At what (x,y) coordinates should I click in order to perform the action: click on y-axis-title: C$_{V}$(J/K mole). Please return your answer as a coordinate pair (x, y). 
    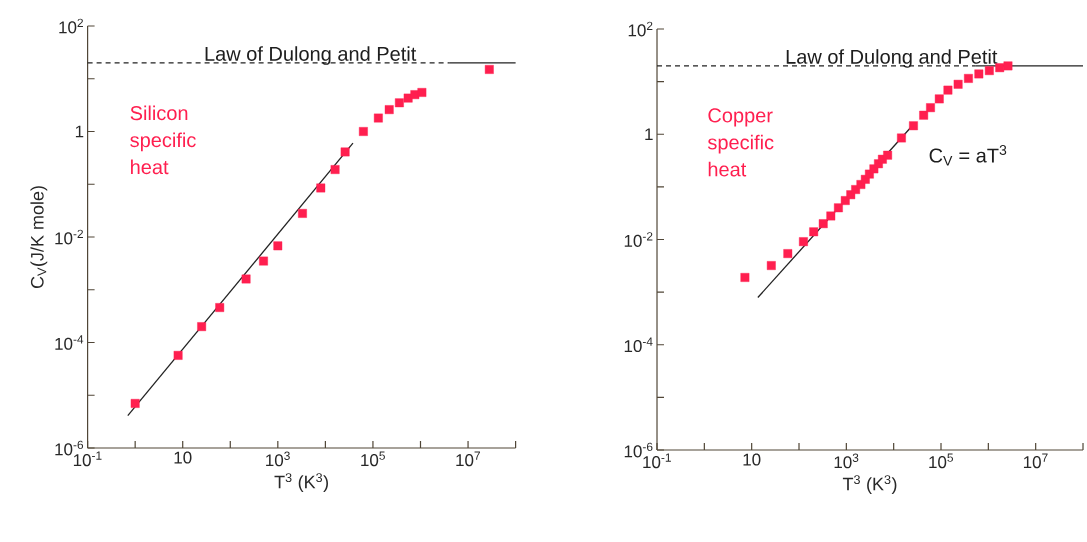
    Looking at the image, I should click on (39, 237).